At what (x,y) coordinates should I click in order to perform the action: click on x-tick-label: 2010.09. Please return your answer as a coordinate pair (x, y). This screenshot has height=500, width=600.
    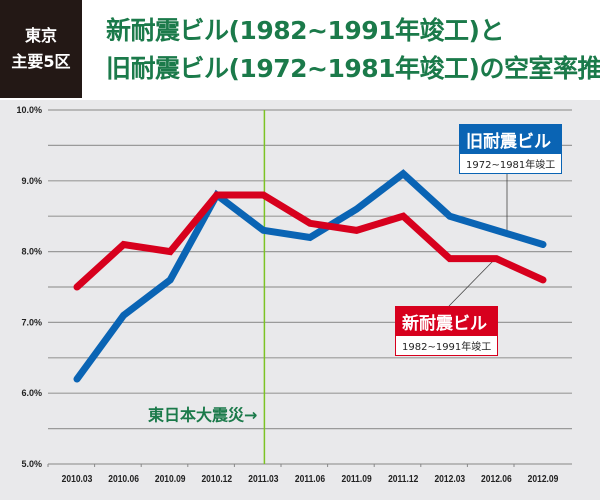
    Looking at the image, I should click on (170, 478).